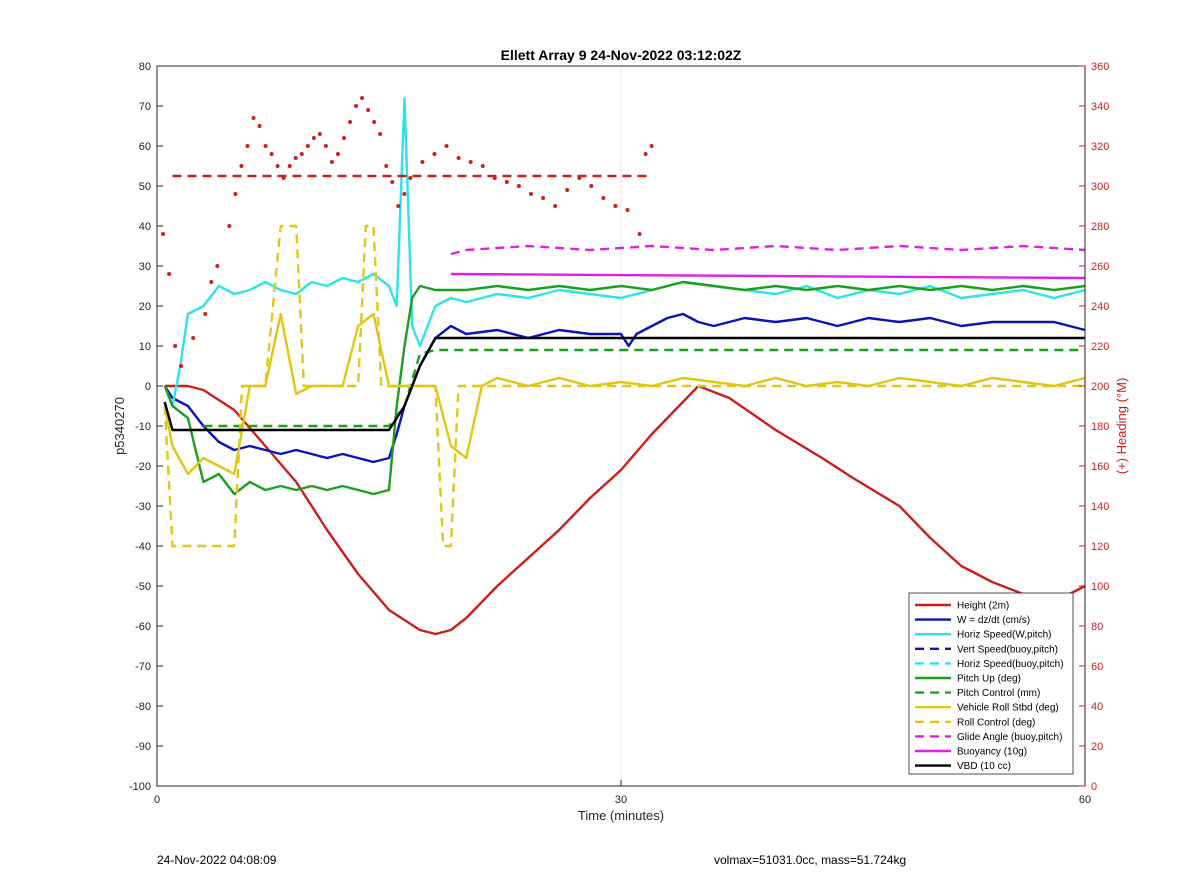 This screenshot has height=885, width=1200. Describe the element at coordinates (1097, 627) in the screenshot. I see `y-right-tick-label-14: 80` at that location.